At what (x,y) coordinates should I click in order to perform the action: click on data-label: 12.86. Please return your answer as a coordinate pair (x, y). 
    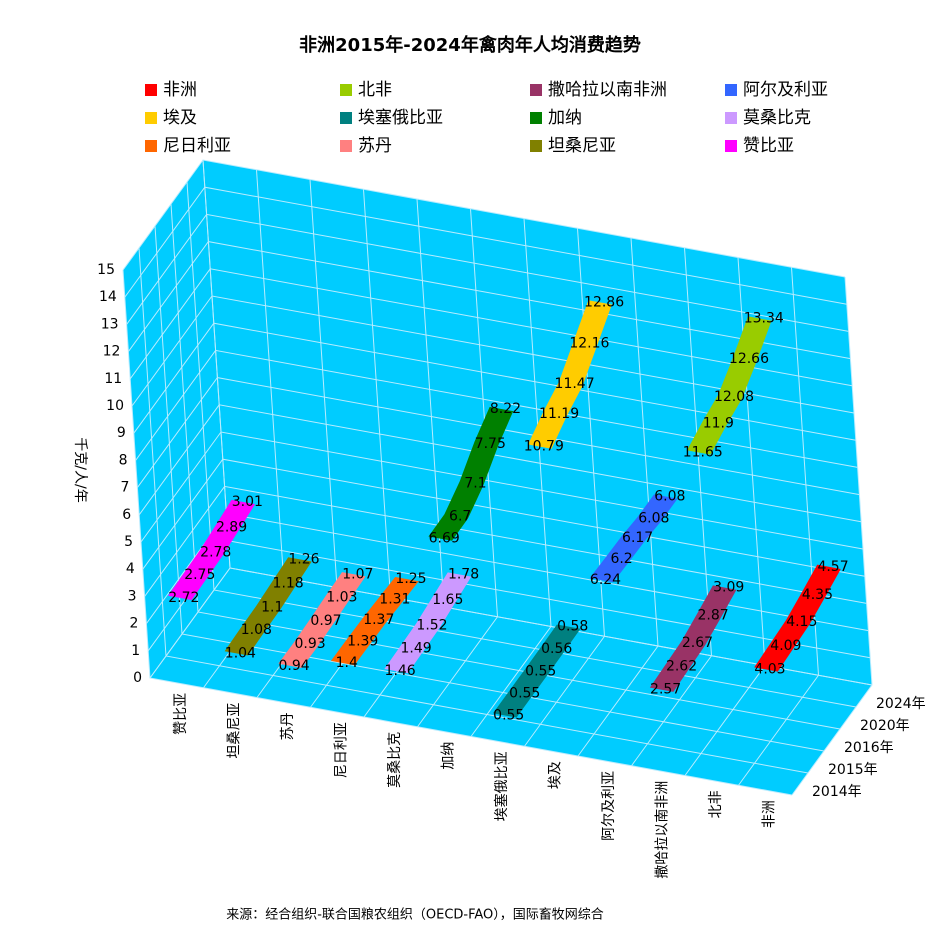
    Looking at the image, I should click on (604, 302).